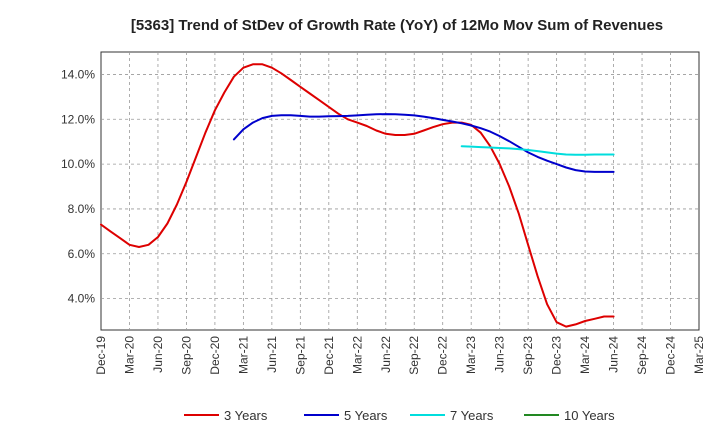 The height and width of the screenshot is (440, 720). Describe the element at coordinates (366, 415) in the screenshot. I see `legend-label: 5 Years` at that location.